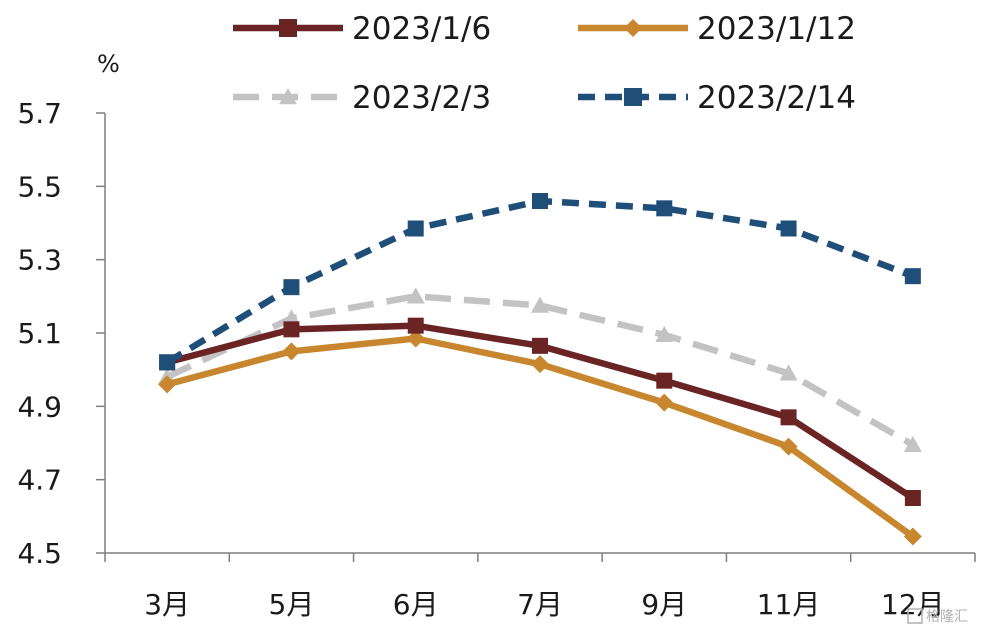  What do you see at coordinates (915, 616) in the screenshot?
I see `watermark-logo-icon` at bounding box center [915, 616].